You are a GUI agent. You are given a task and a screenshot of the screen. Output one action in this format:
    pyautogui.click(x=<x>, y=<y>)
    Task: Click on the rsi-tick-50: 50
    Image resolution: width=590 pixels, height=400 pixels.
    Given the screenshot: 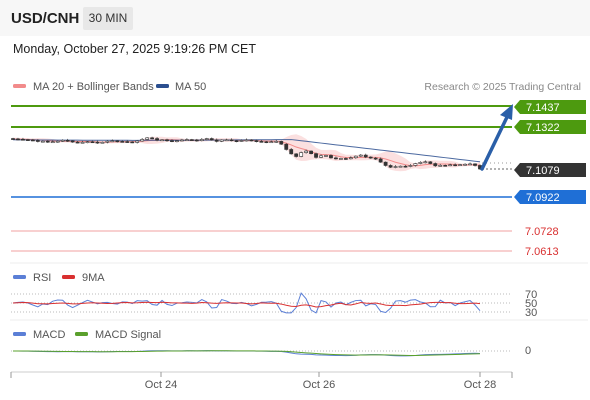 What is the action you would take?
    pyautogui.click(x=531, y=304)
    